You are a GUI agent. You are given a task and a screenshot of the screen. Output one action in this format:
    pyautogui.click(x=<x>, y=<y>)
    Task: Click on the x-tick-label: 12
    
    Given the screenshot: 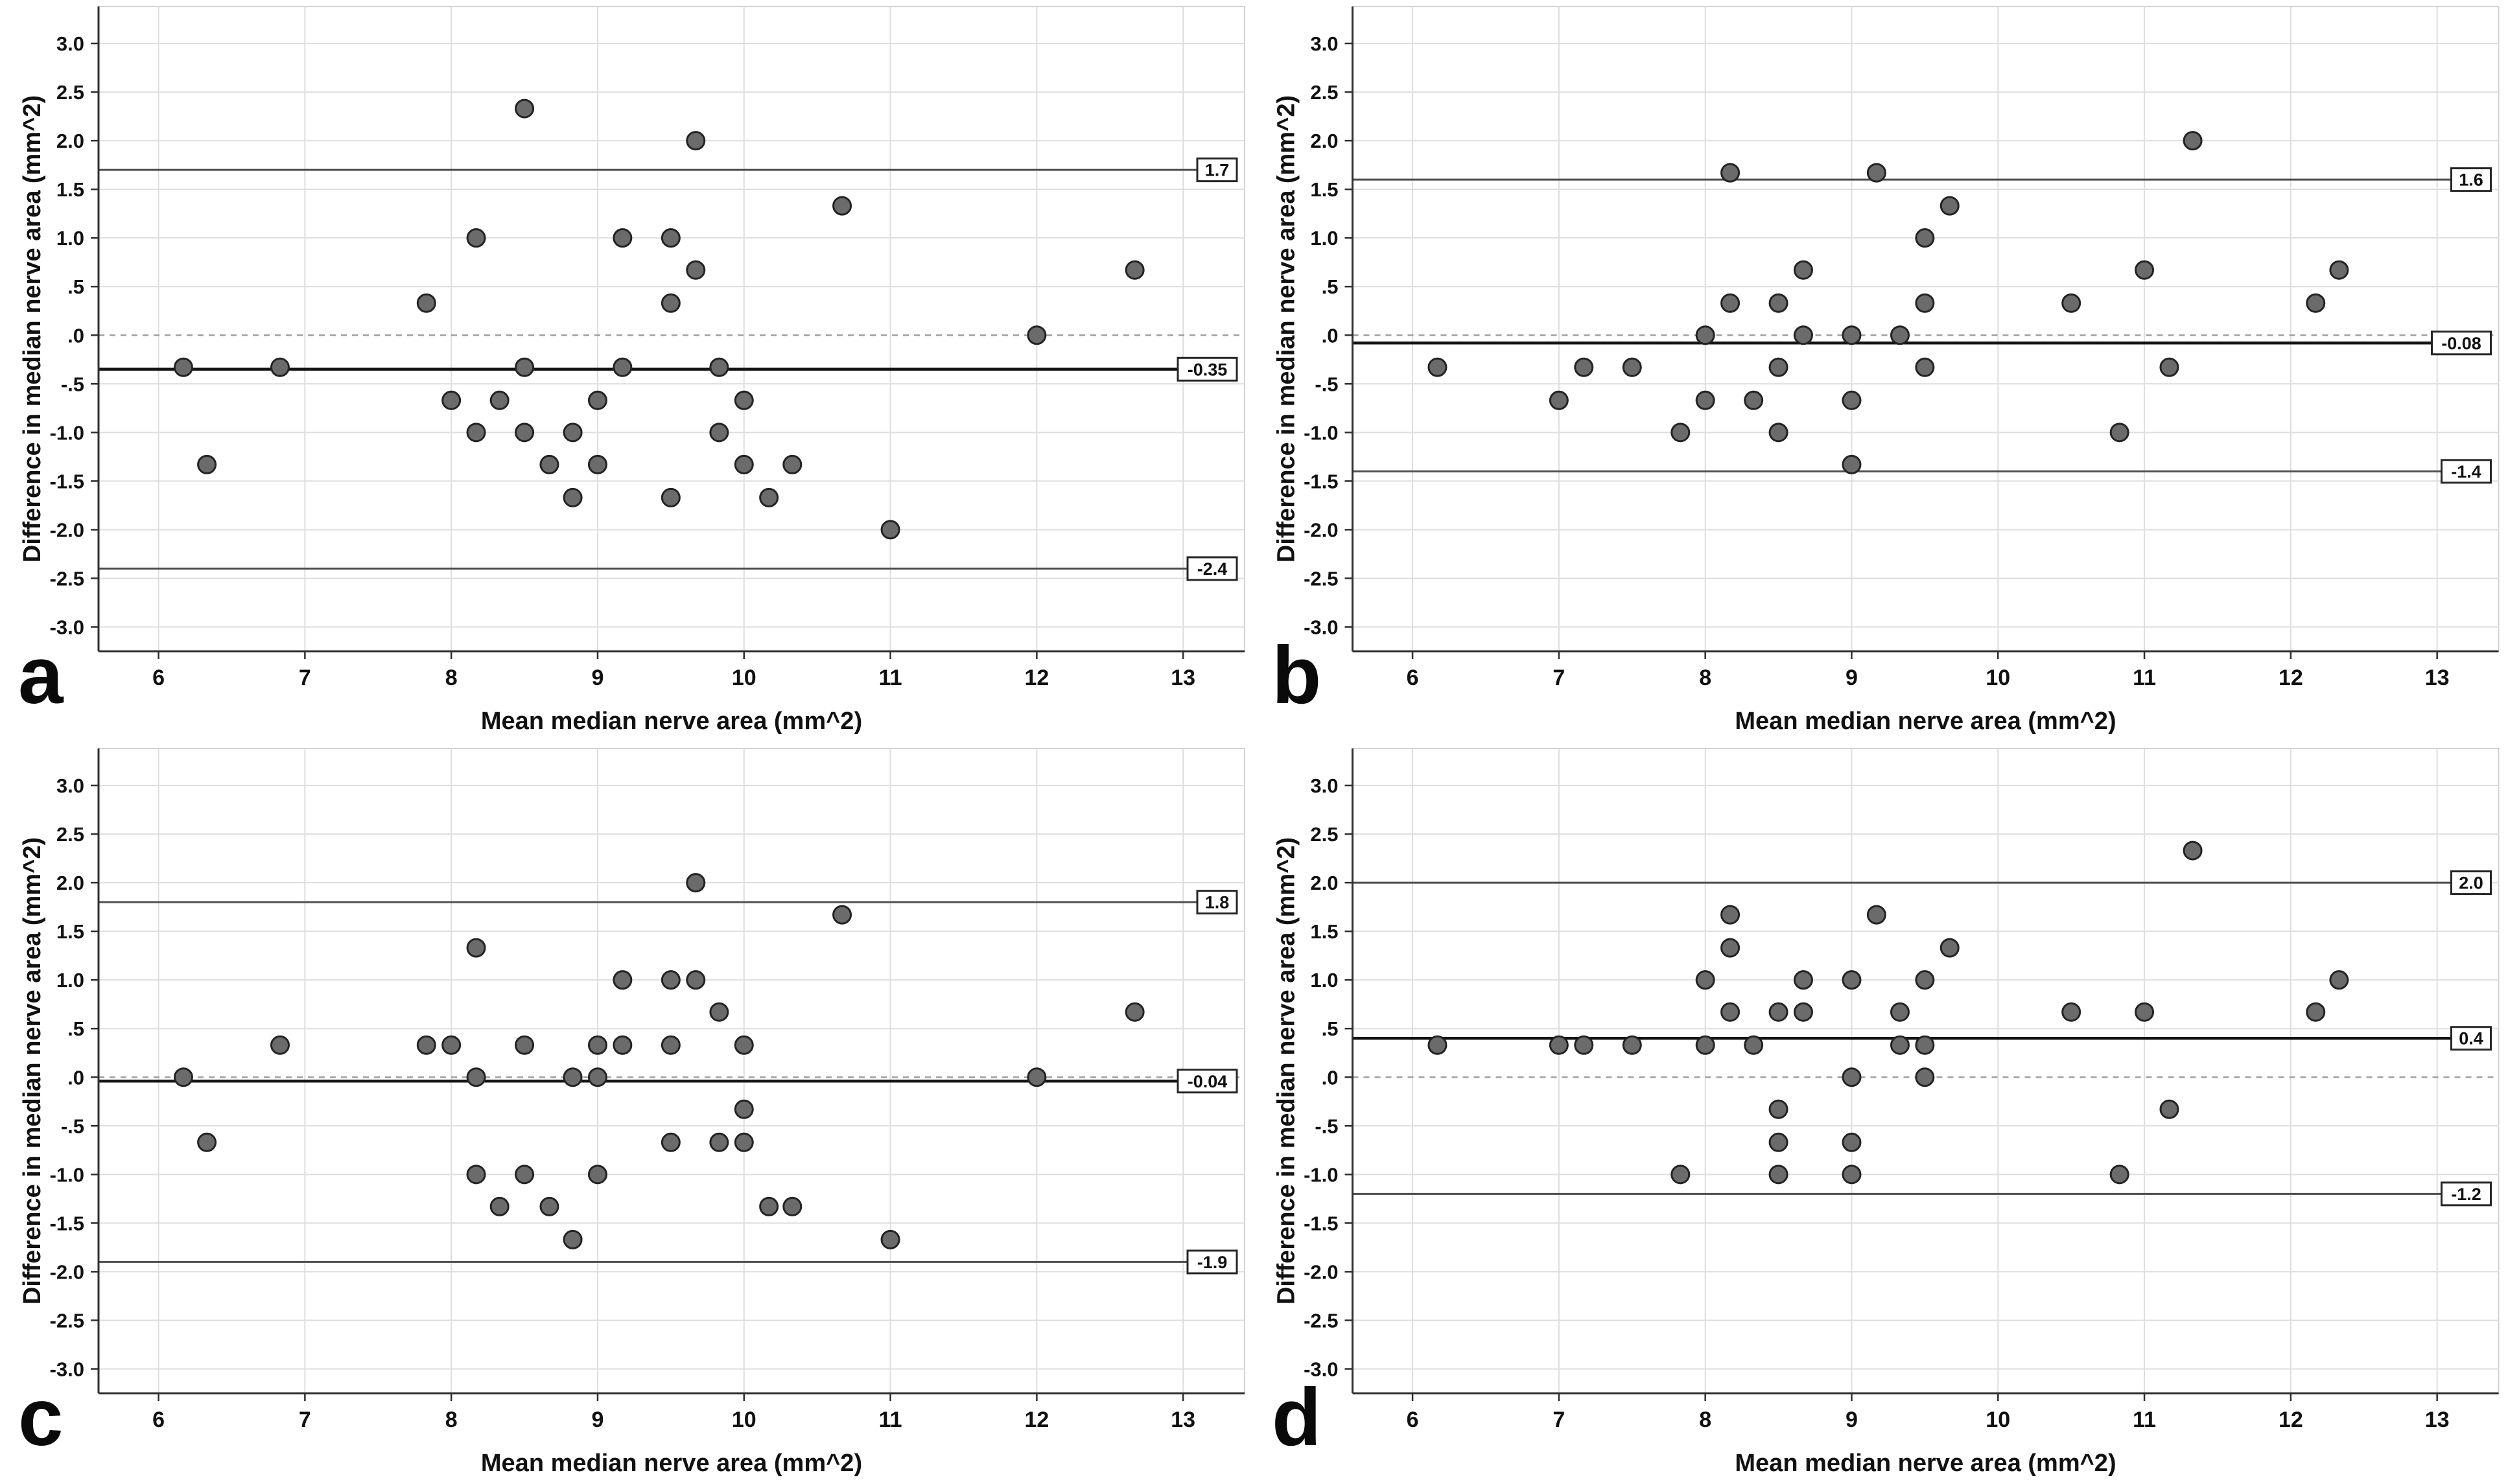 What is the action you would take?
    pyautogui.click(x=1036, y=1420)
    